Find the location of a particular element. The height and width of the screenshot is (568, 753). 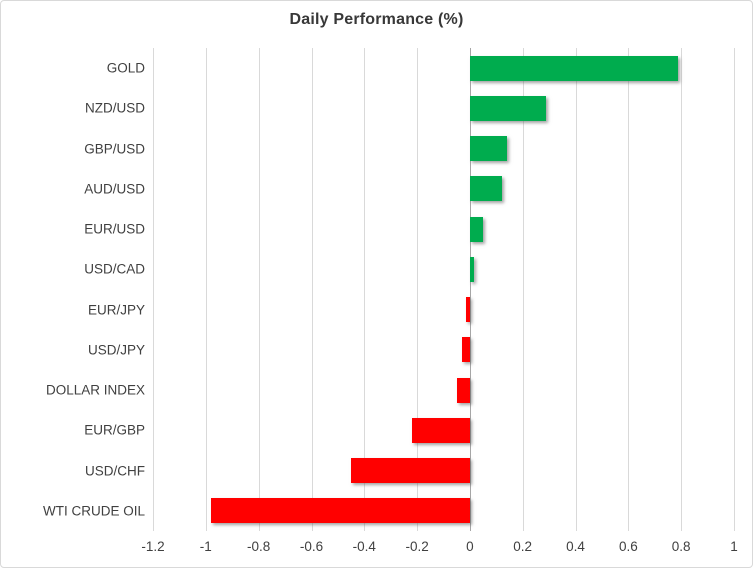

gridline-0.6 is located at coordinates (629, 289).